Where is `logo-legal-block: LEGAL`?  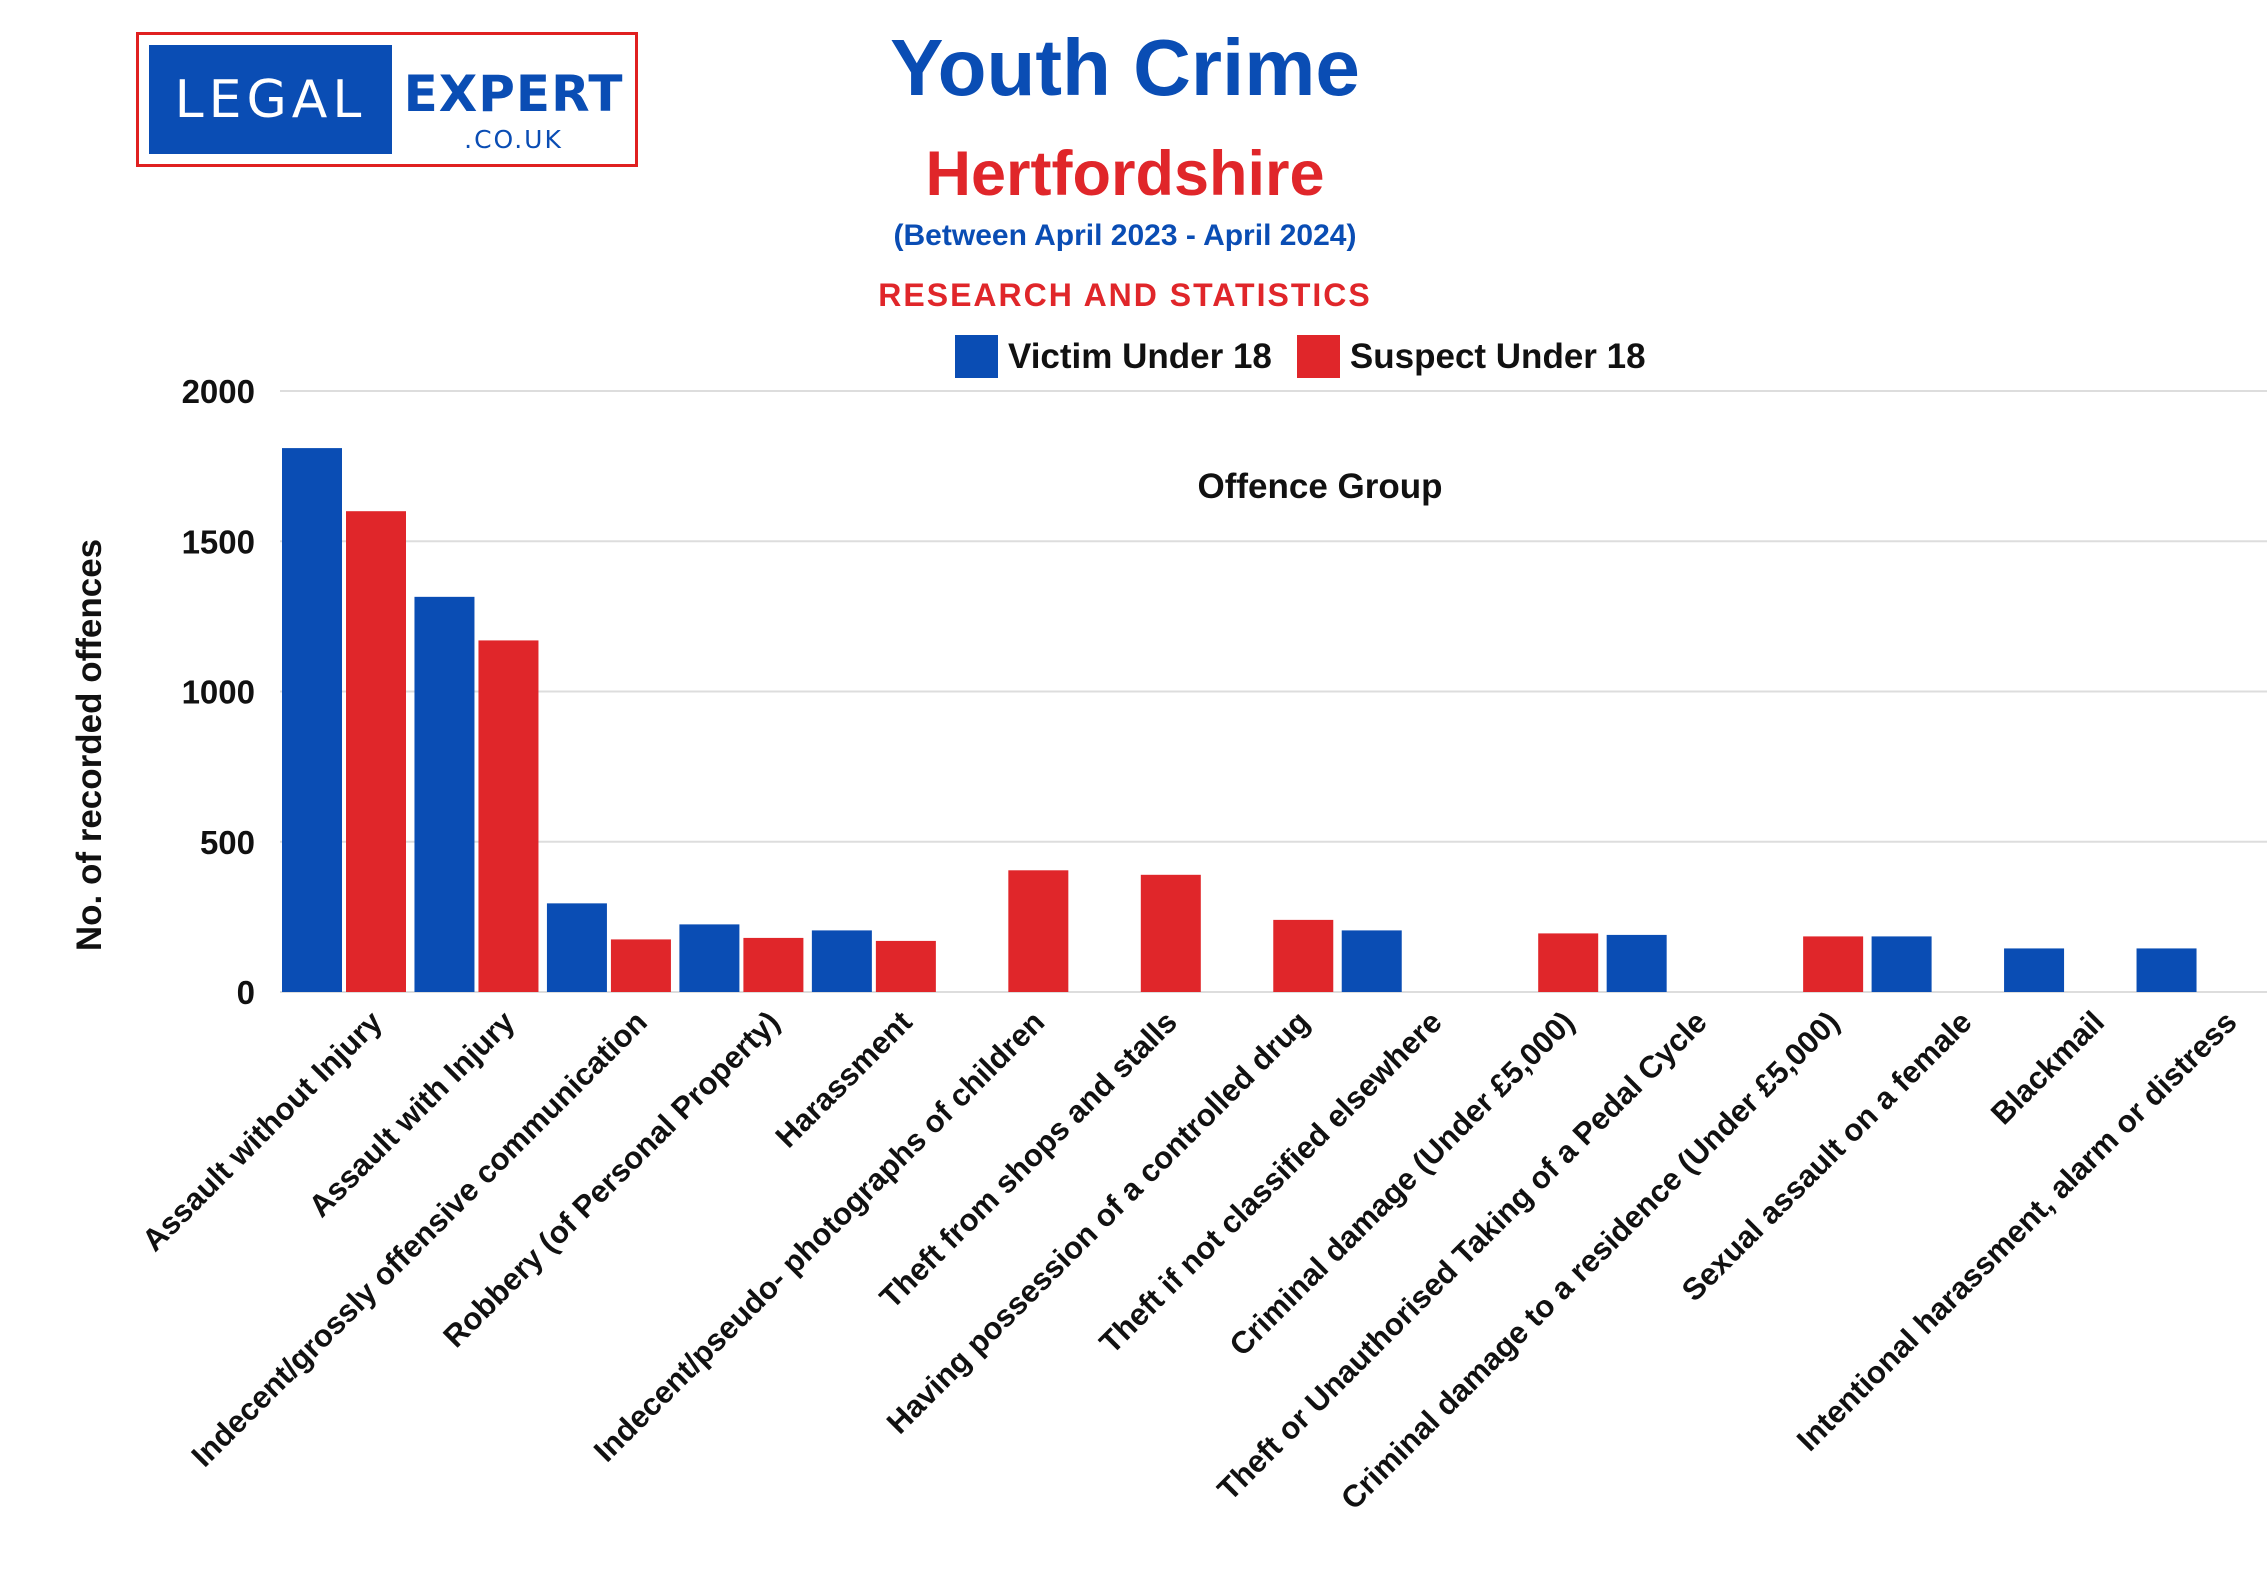 logo-legal-block: LEGAL is located at coordinates (270, 99).